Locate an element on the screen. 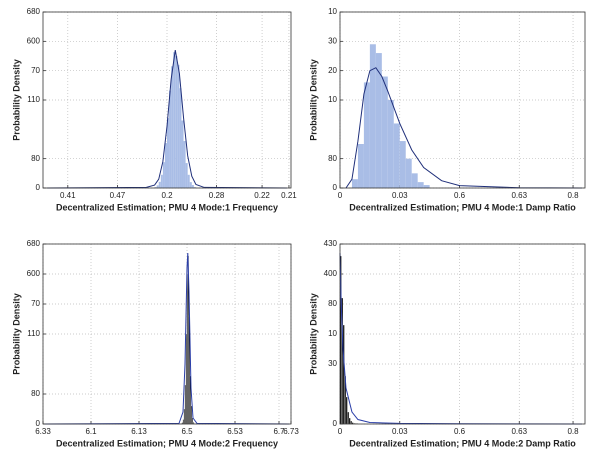  x-tick-label: 0.47 is located at coordinates (118, 195).